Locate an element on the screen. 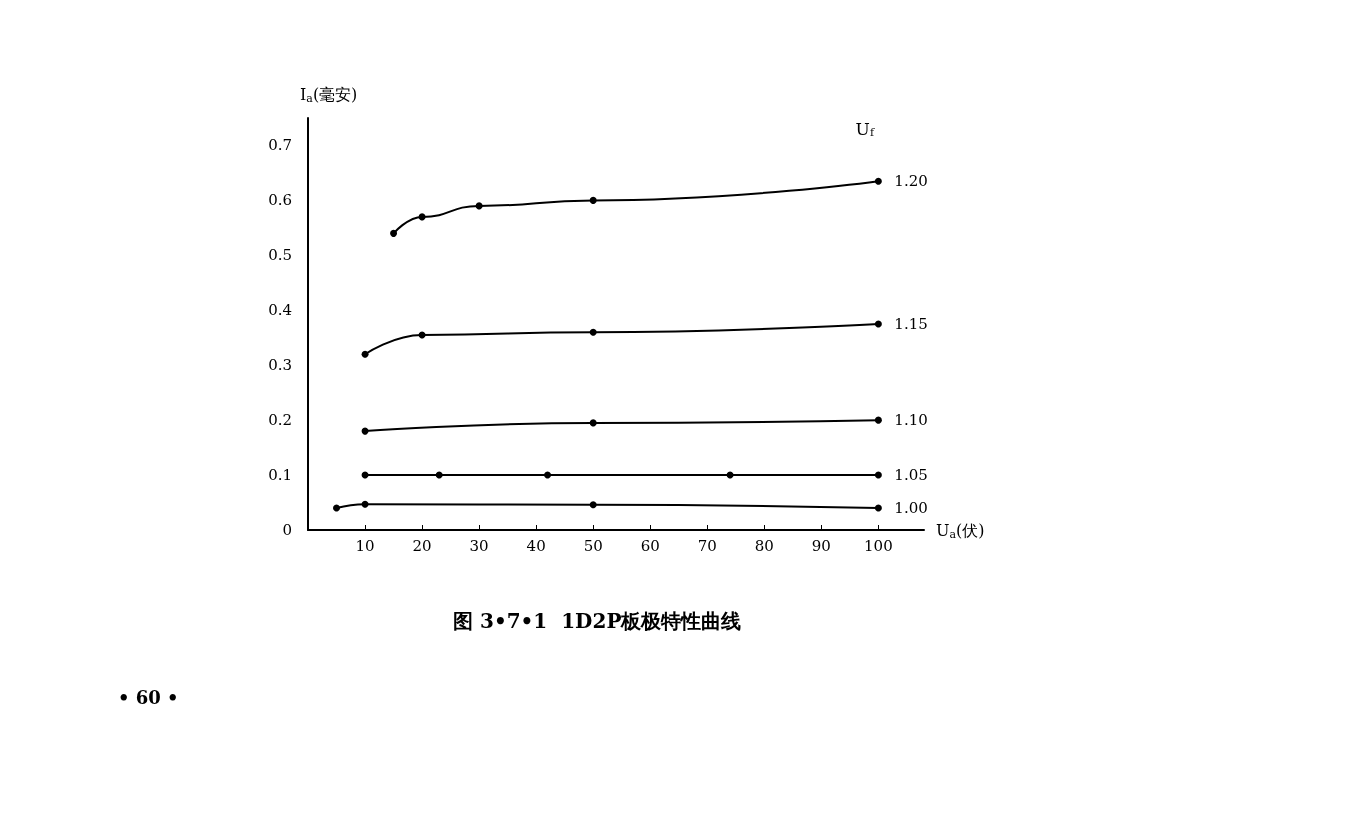 This screenshot has height=828, width=1352. y-tick-label: 0.6 is located at coordinates (280, 200).